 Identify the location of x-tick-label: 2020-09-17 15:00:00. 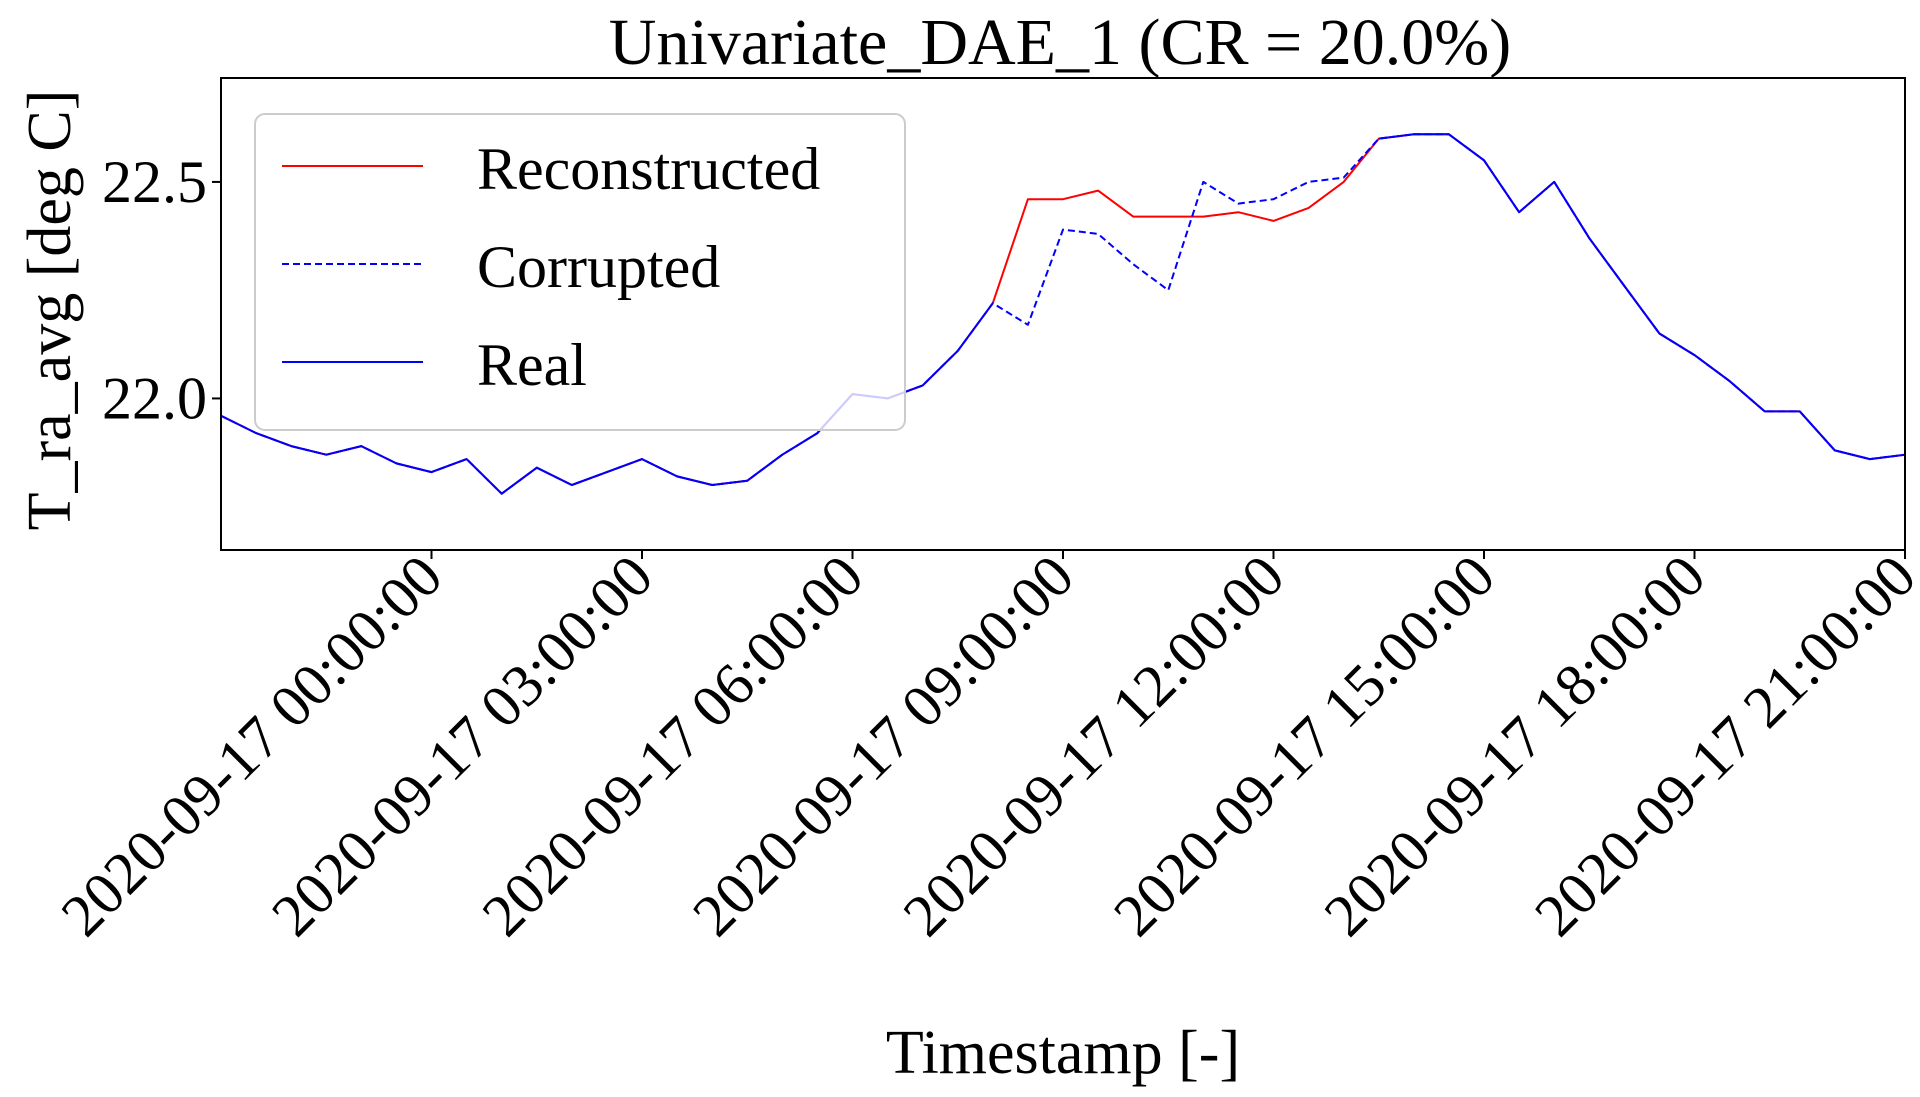
(1304, 746).